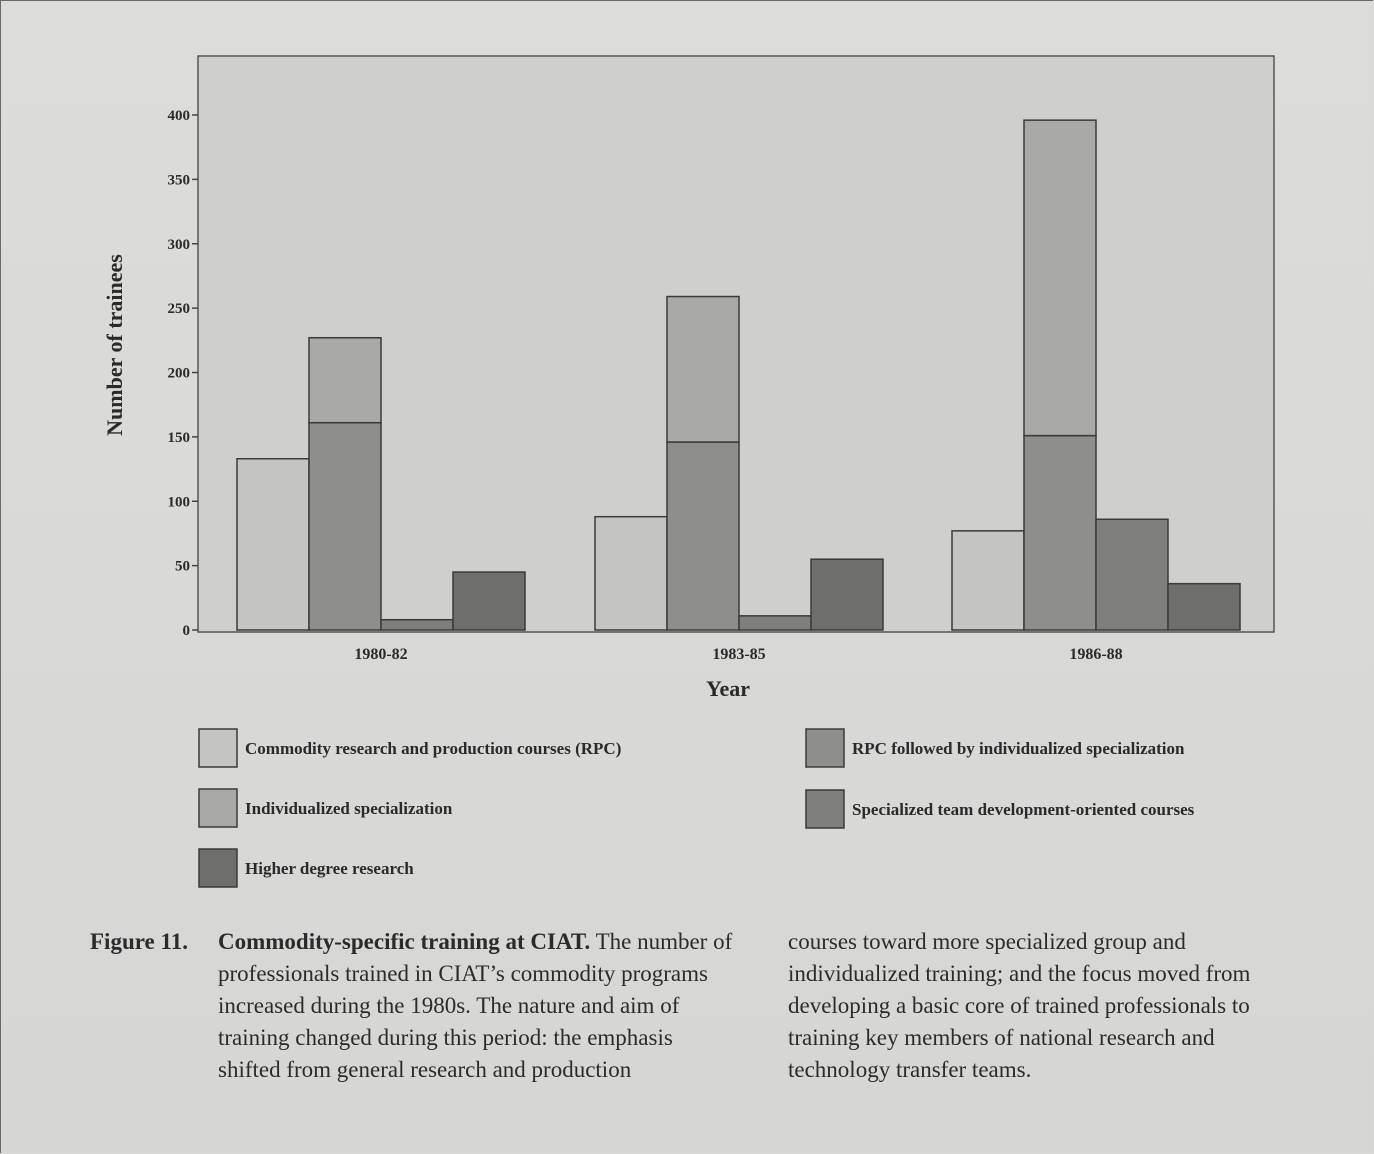 Image resolution: width=1374 pixels, height=1154 pixels. What do you see at coordinates (728, 688) in the screenshot?
I see `x-axis-title: Year` at bounding box center [728, 688].